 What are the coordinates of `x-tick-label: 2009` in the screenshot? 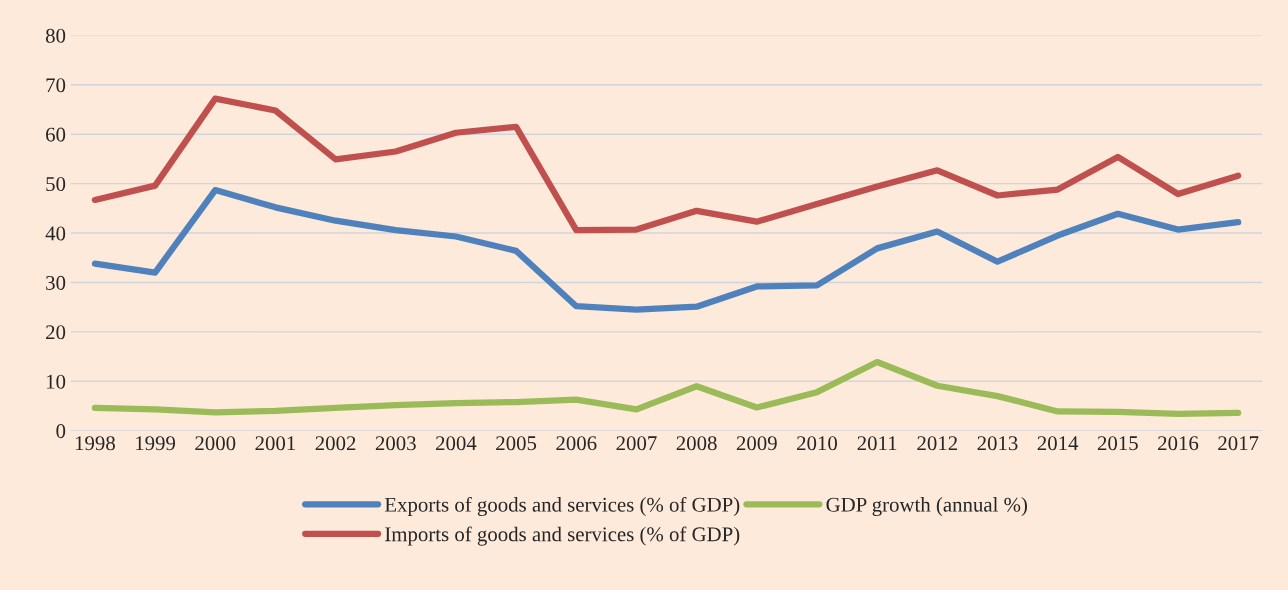 It's located at (756, 443).